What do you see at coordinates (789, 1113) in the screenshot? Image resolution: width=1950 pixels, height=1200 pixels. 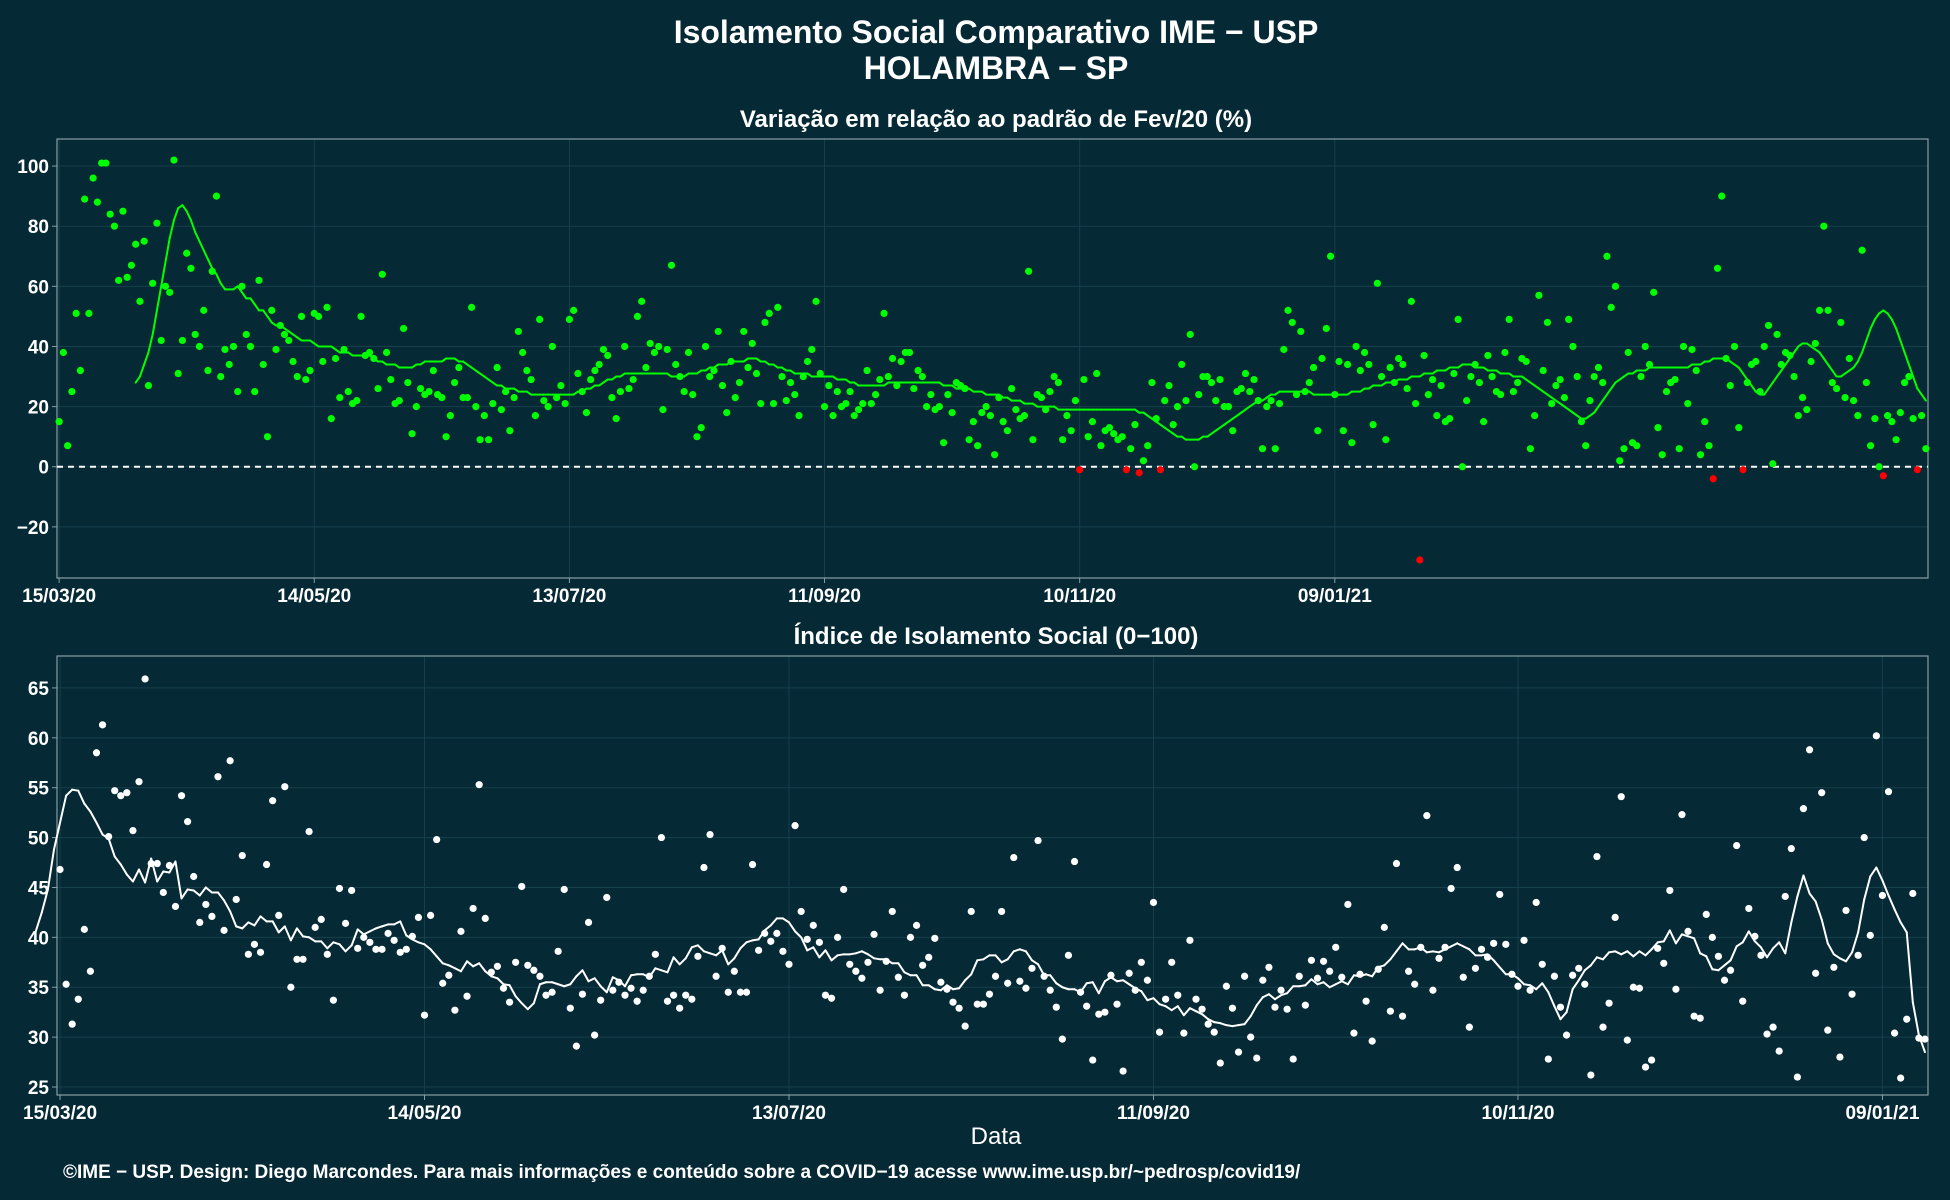 I see `x-tick-label: 13/07/20` at bounding box center [789, 1113].